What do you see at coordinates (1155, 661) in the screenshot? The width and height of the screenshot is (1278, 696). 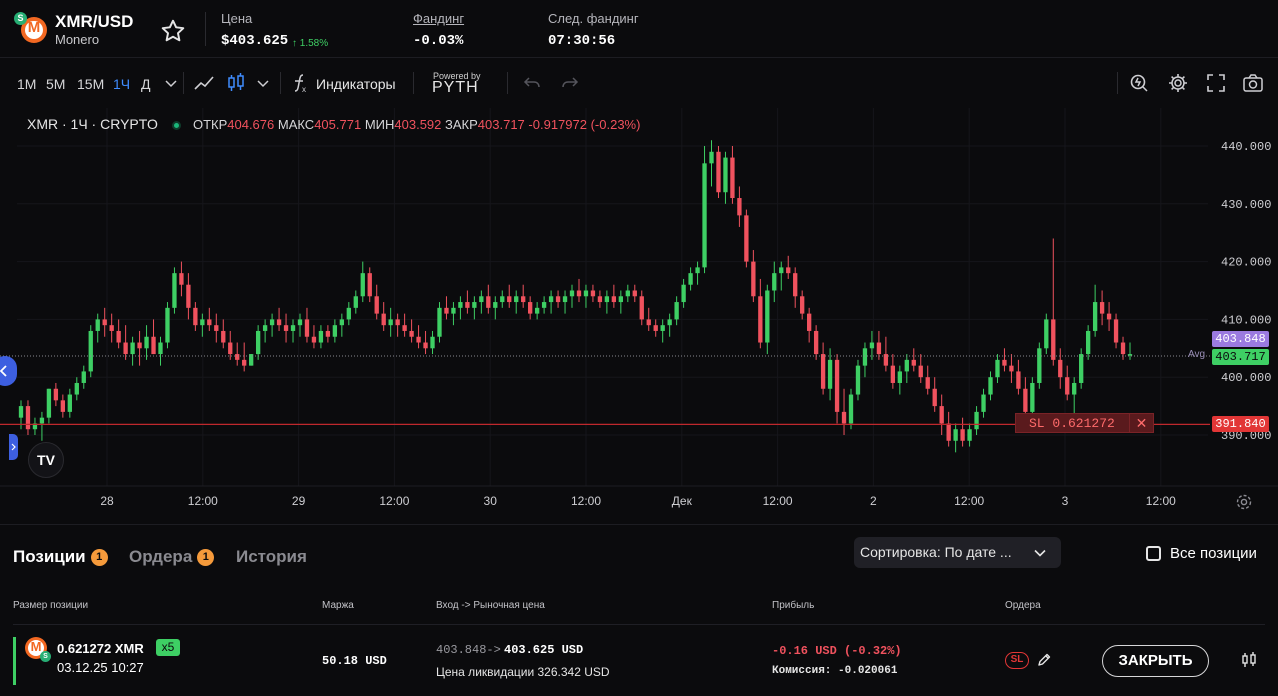 I see `close-position-button: ЗАКРЫТЬ` at bounding box center [1155, 661].